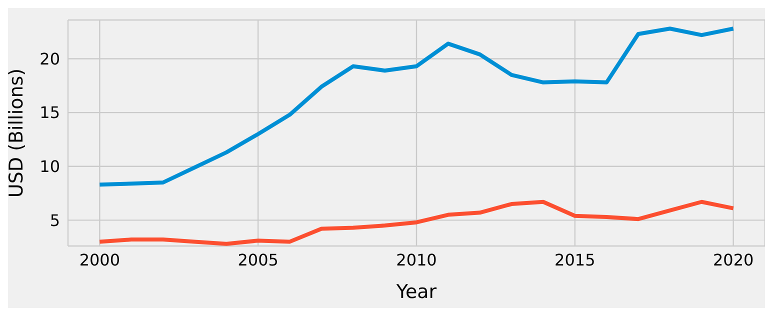 The width and height of the screenshot is (773, 316). What do you see at coordinates (733, 260) in the screenshot?
I see `x-tick-label: 2020` at bounding box center [733, 260].